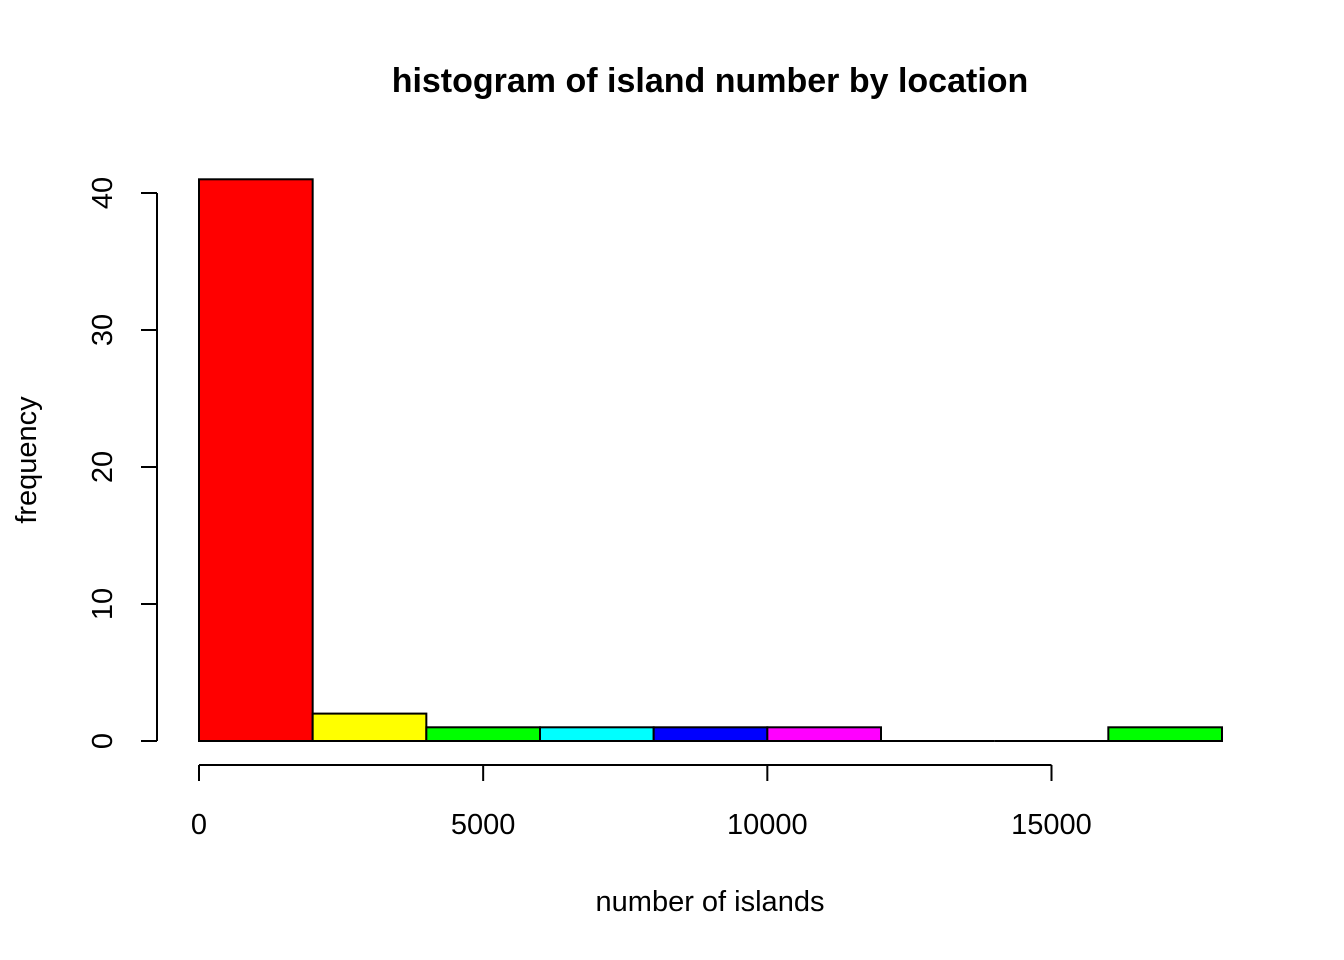 The image size is (1344, 960). Describe the element at coordinates (199, 825) in the screenshot. I see `x-tick-label-0: 0` at that location.